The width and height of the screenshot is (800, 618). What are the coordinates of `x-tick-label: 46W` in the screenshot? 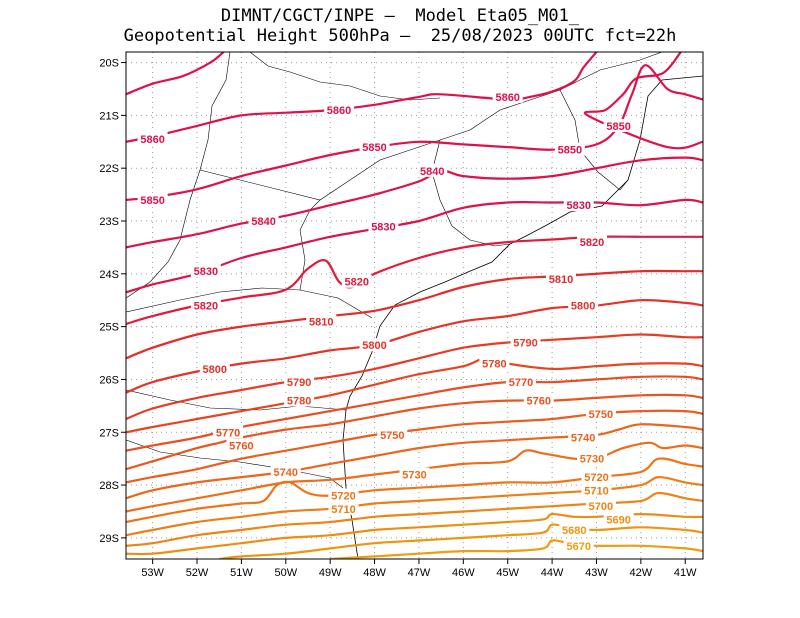 It's located at (463, 573).